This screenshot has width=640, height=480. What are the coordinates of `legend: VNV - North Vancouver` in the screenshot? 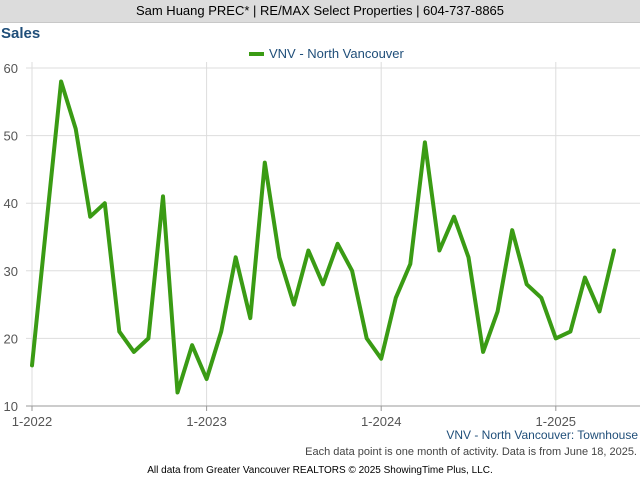 It's located at (327, 53).